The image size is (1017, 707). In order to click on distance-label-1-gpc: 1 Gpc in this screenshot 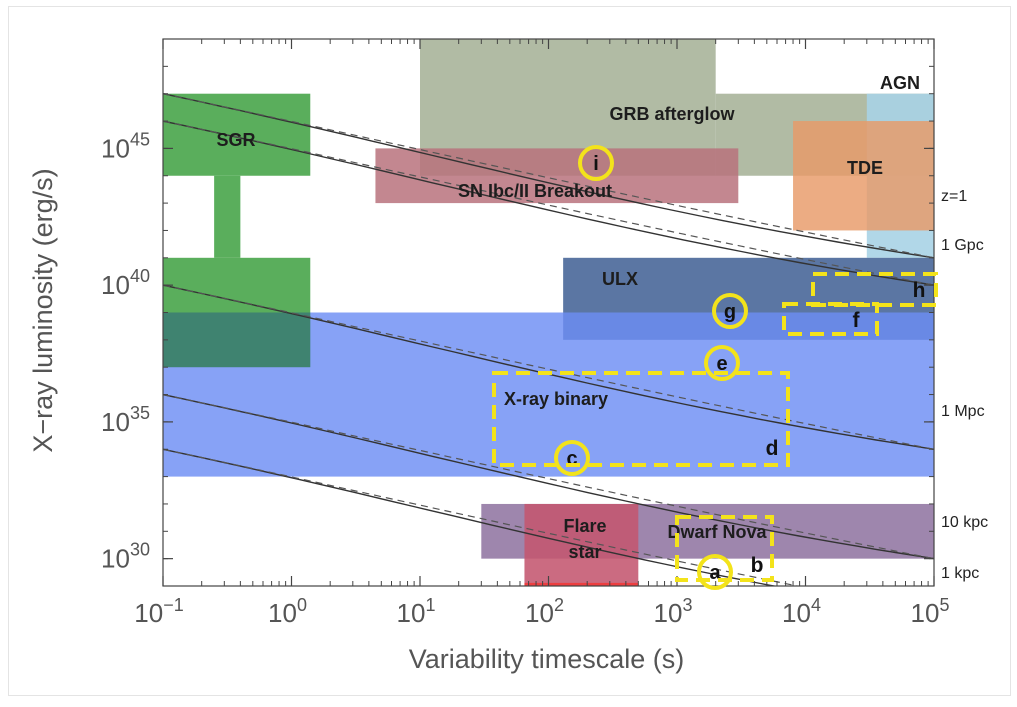, I will do `click(962, 245)`.